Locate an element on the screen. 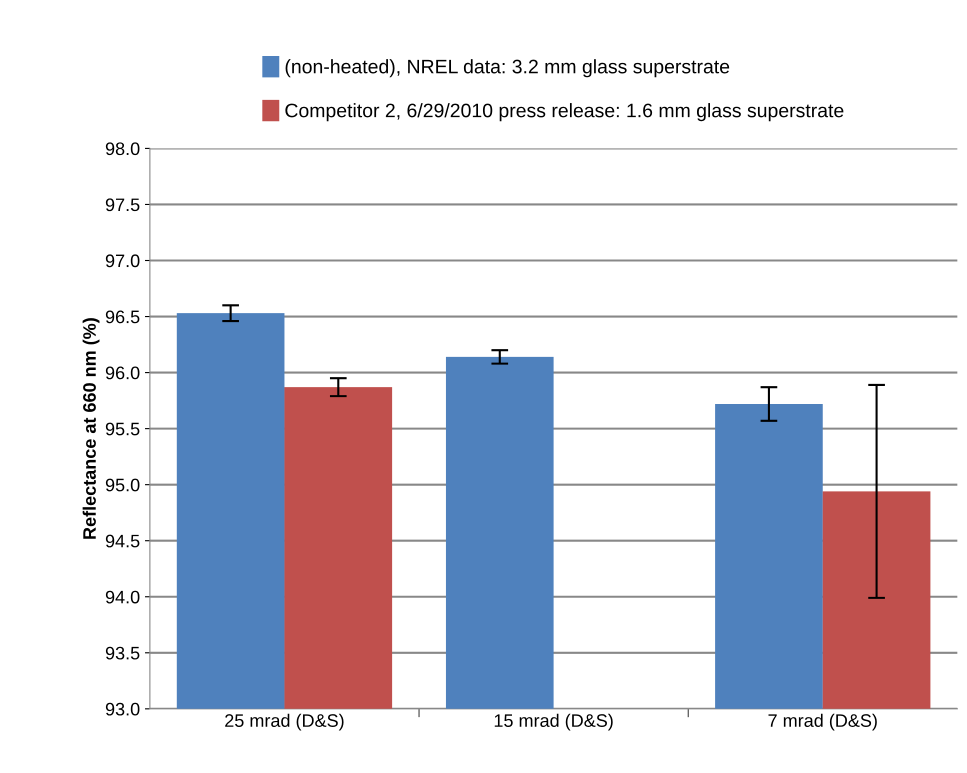  y-tick-label: 93.0 is located at coordinates (123, 709).